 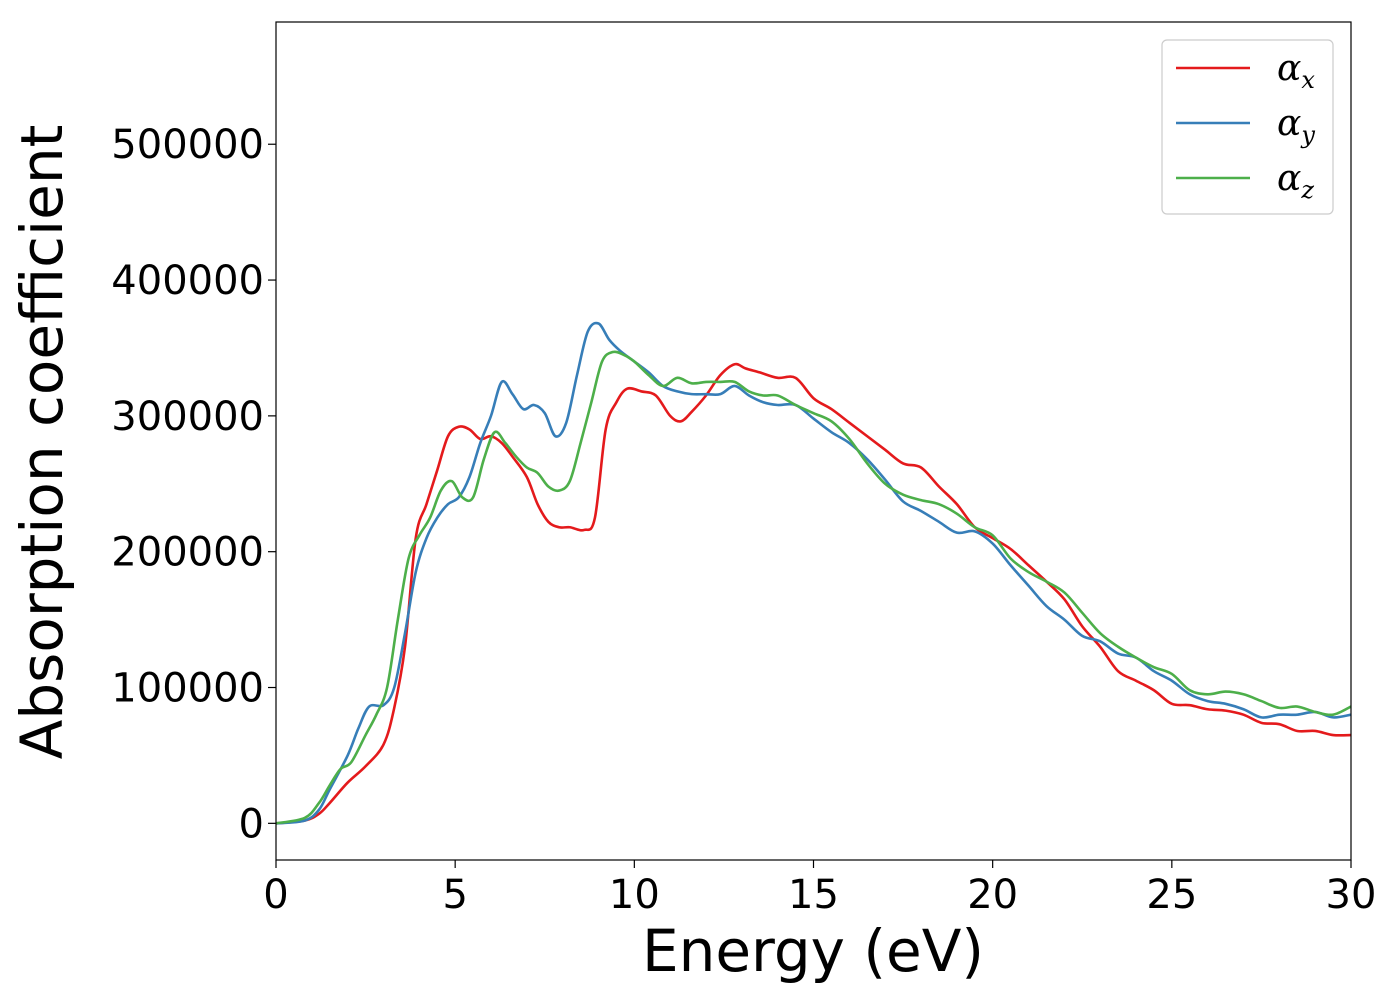 I want to click on y-tick-label: 0, so click(x=251, y=824).